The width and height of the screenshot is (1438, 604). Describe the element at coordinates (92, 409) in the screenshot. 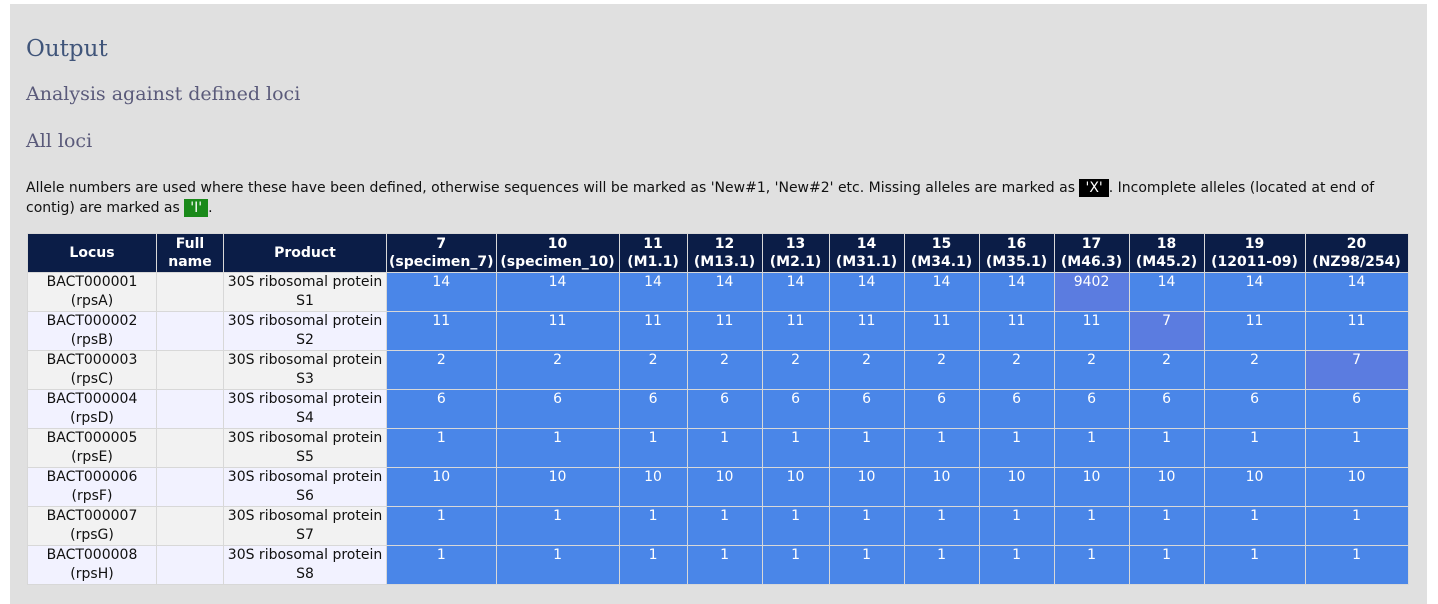

I see `locus-cell: BACT000004 (rpsD)` at that location.